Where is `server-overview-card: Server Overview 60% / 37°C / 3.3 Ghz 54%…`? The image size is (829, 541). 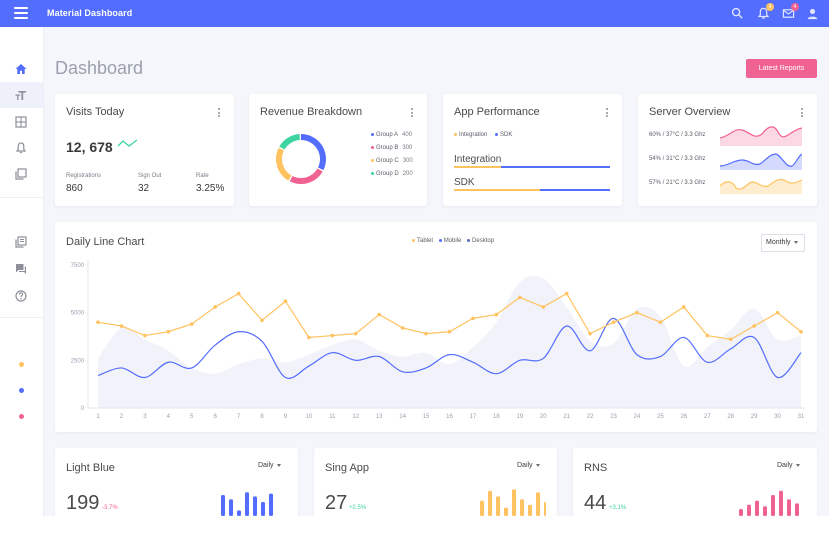 server-overview-card: Server Overview 60% / 37°C / 3.3 Ghz 54%… is located at coordinates (727, 150).